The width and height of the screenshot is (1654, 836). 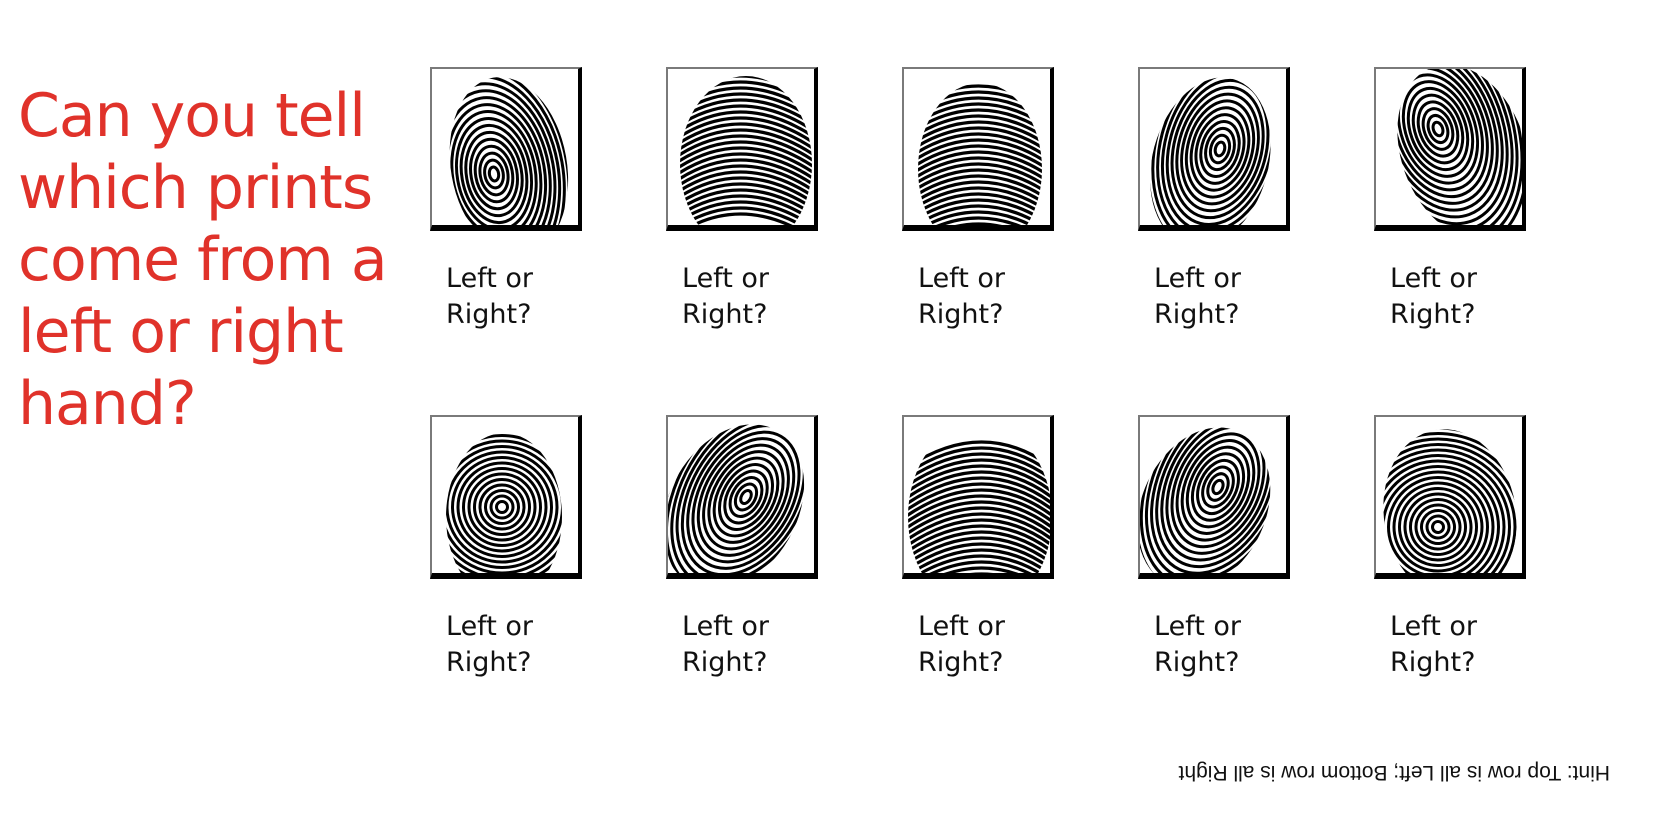 What do you see at coordinates (181, 332) in the screenshot?
I see `title-line: left or right` at bounding box center [181, 332].